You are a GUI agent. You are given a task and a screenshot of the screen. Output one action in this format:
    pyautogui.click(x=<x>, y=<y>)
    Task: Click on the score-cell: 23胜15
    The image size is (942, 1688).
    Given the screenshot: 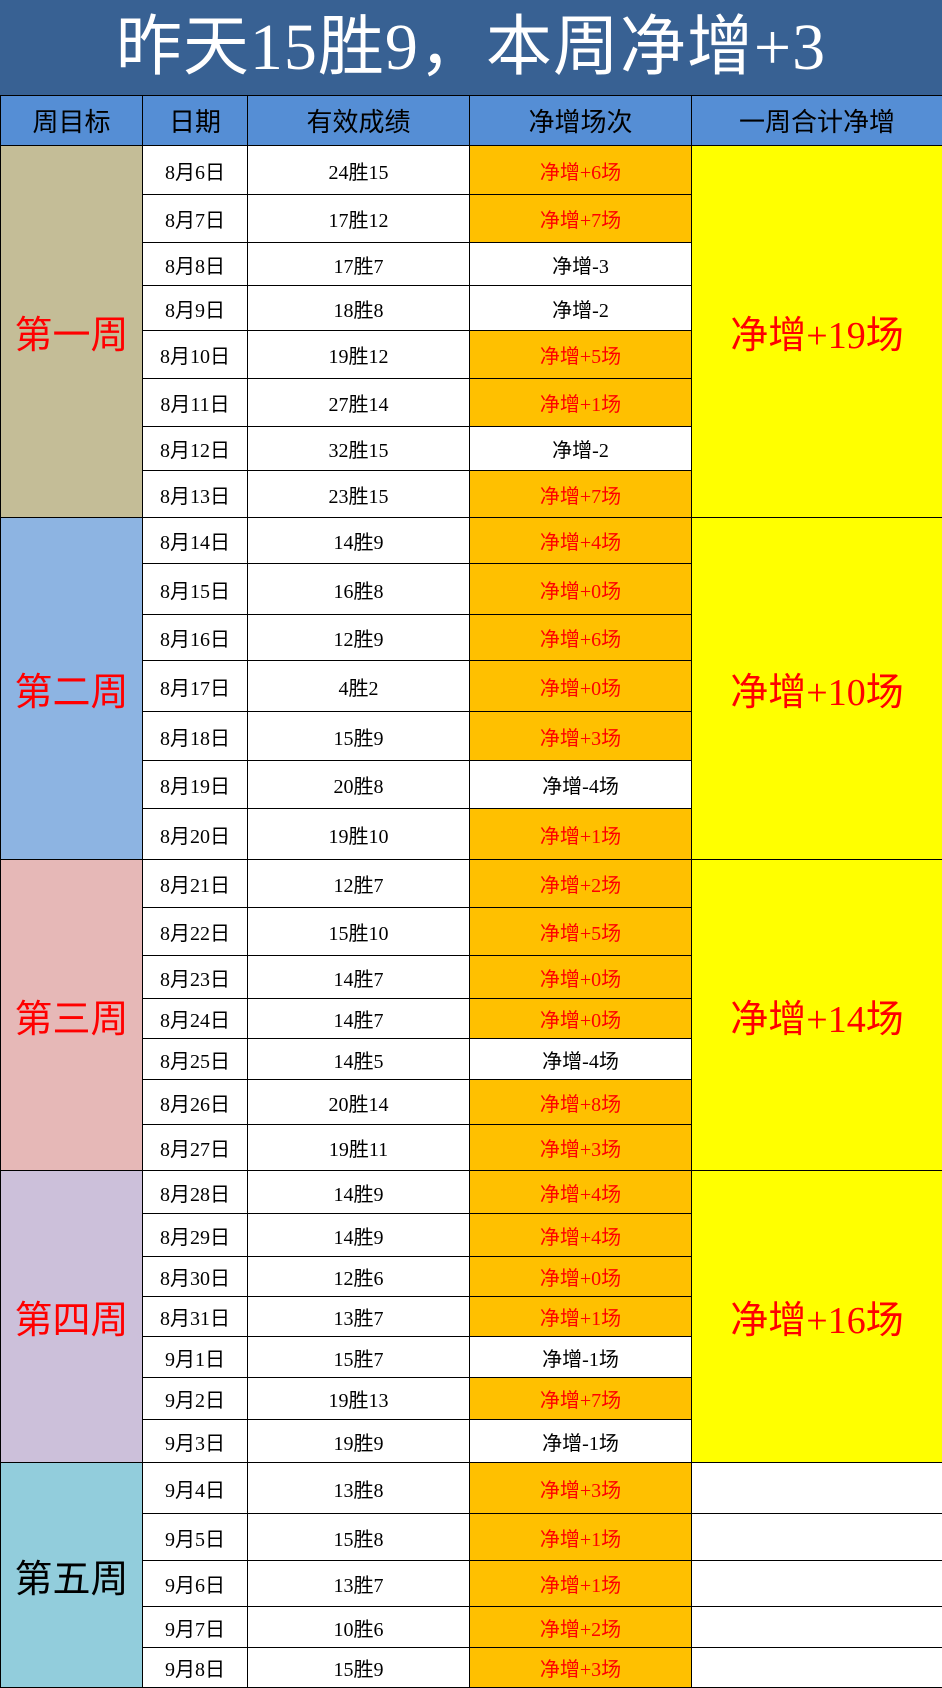 What is the action you would take?
    pyautogui.click(x=359, y=494)
    